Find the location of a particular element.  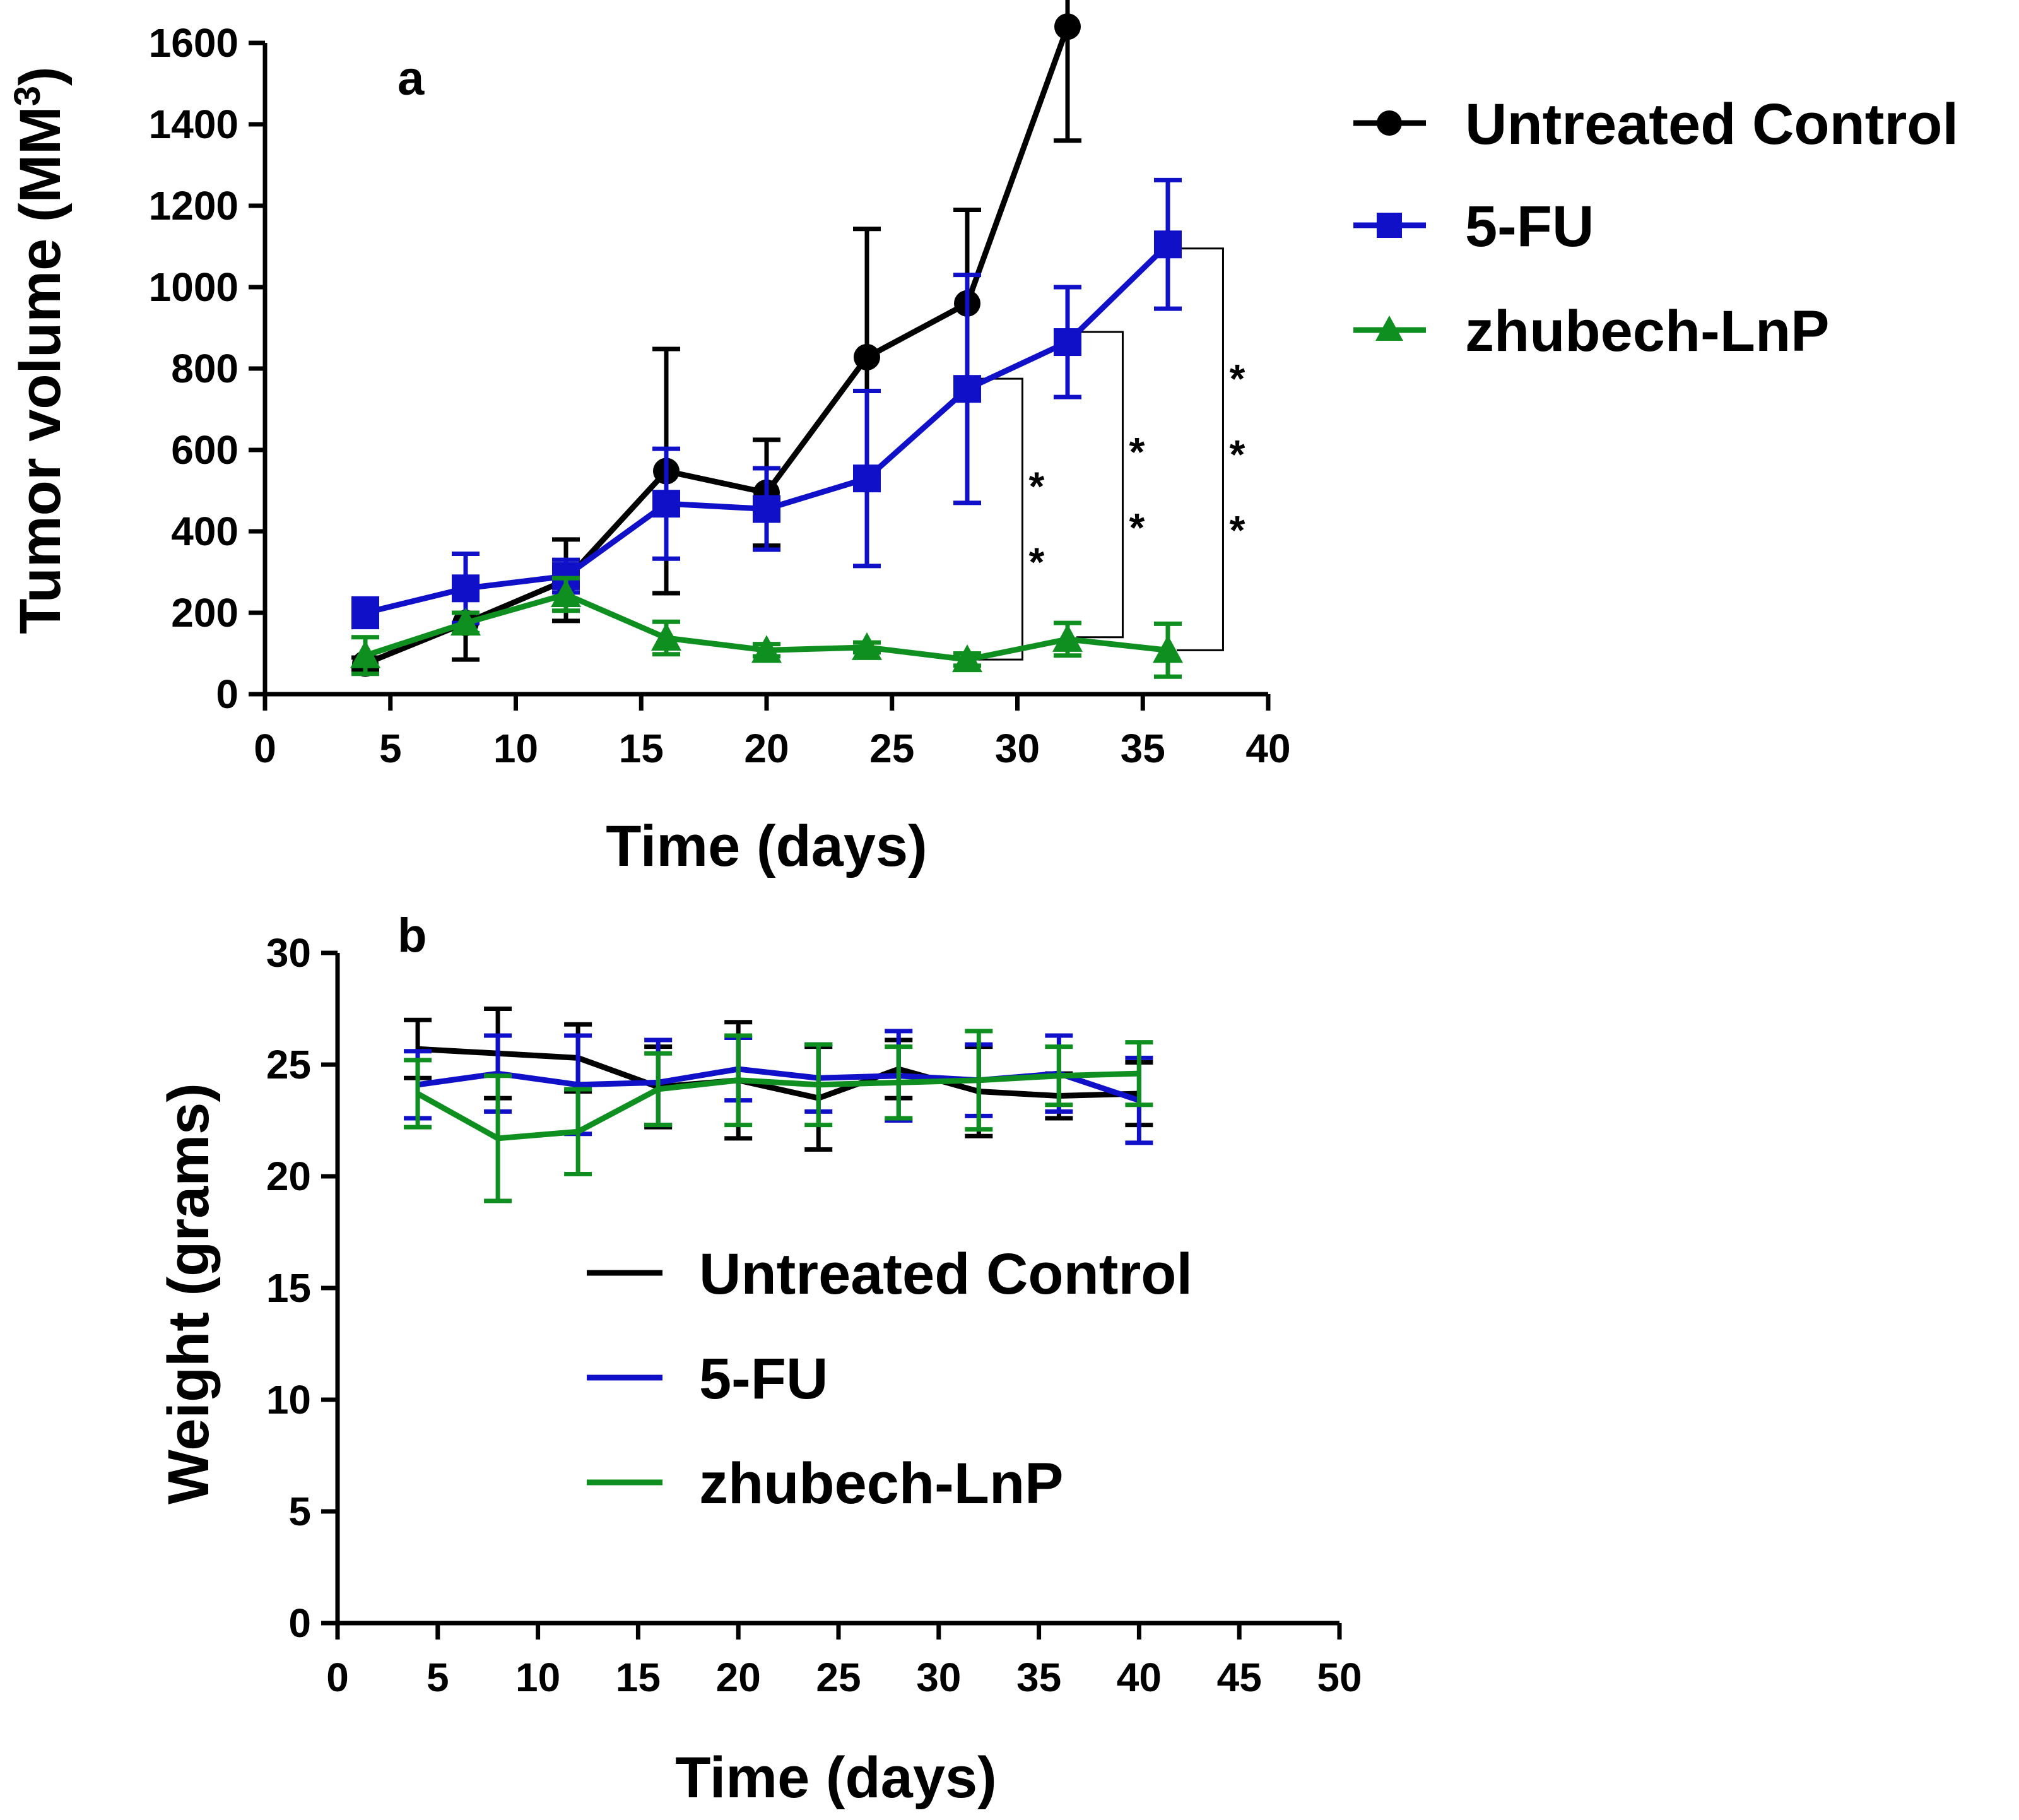

panel-b-x-tick-label: 30 is located at coordinates (938, 1677).